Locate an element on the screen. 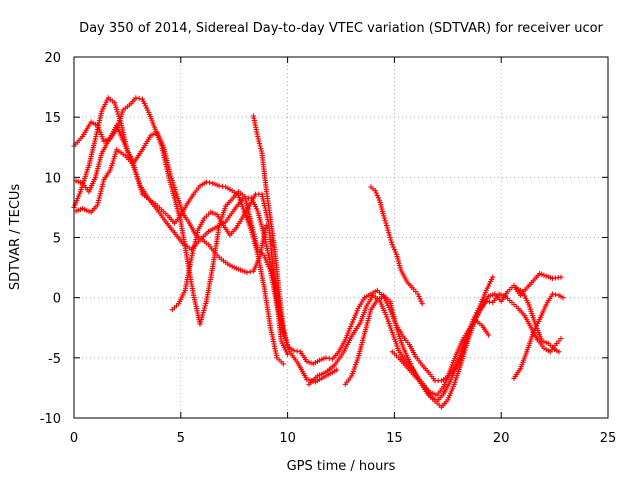 The width and height of the screenshot is (640, 480). y-axis-label: SDTVAR / TECUs is located at coordinates (15, 237).